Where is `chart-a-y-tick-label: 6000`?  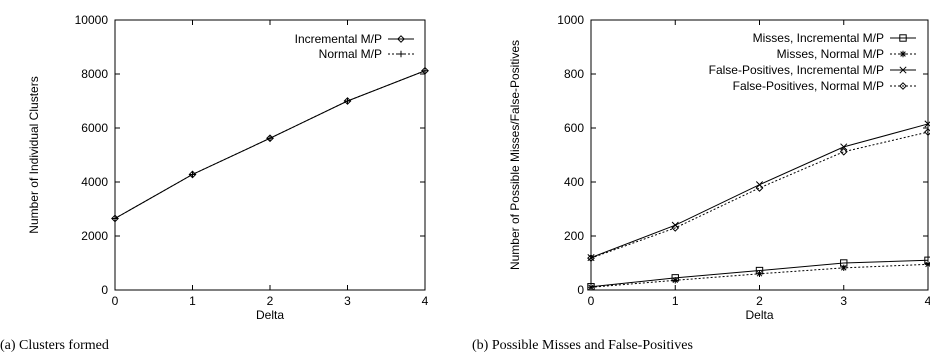
chart-a-y-tick-label: 6000 is located at coordinates (94, 128).